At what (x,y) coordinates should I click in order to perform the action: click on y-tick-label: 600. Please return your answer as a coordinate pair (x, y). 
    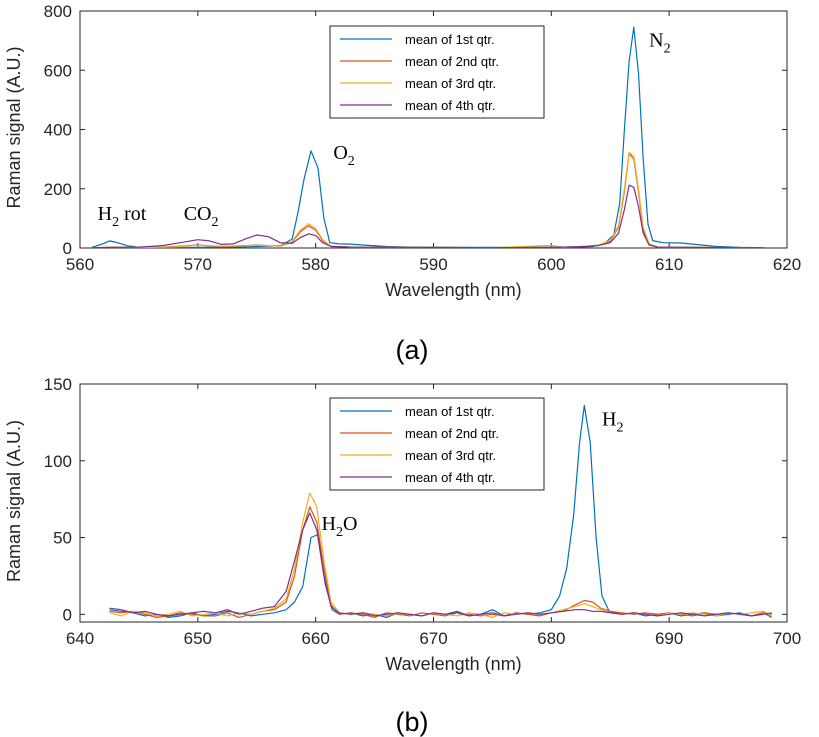
    Looking at the image, I should click on (58, 70).